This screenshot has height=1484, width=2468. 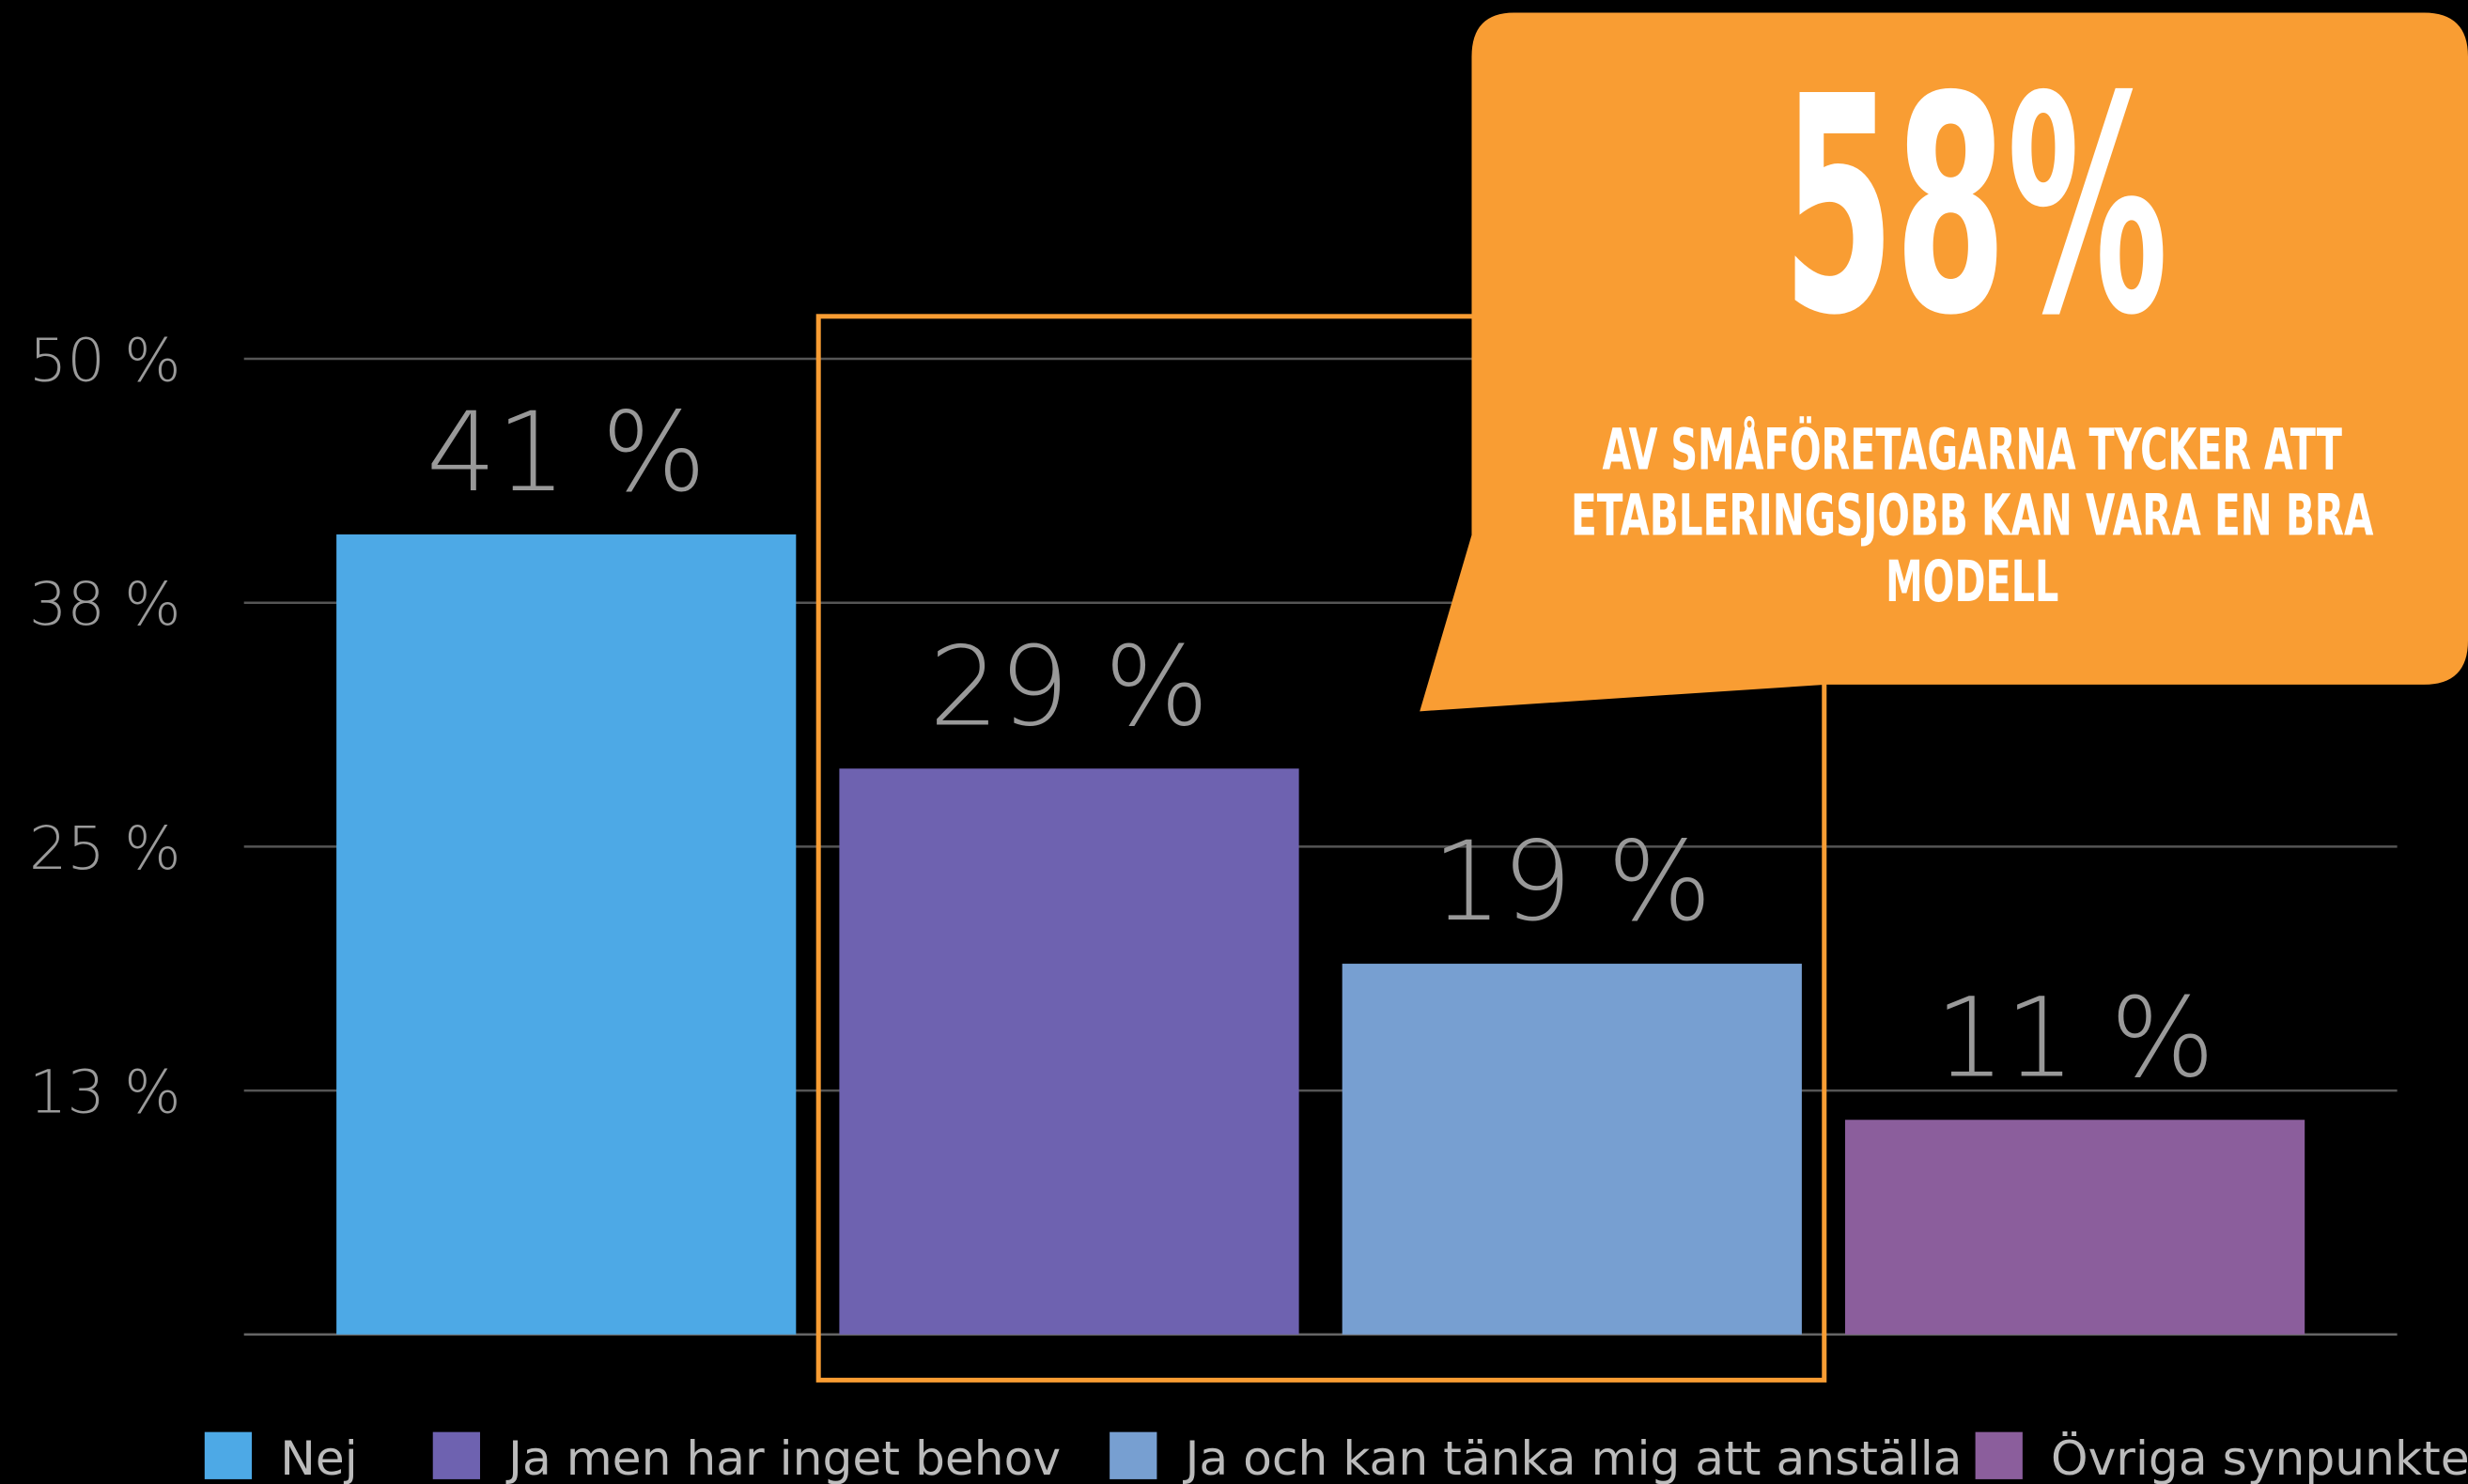 I want to click on y-tick-label: 38 %, so click(x=105, y=605).